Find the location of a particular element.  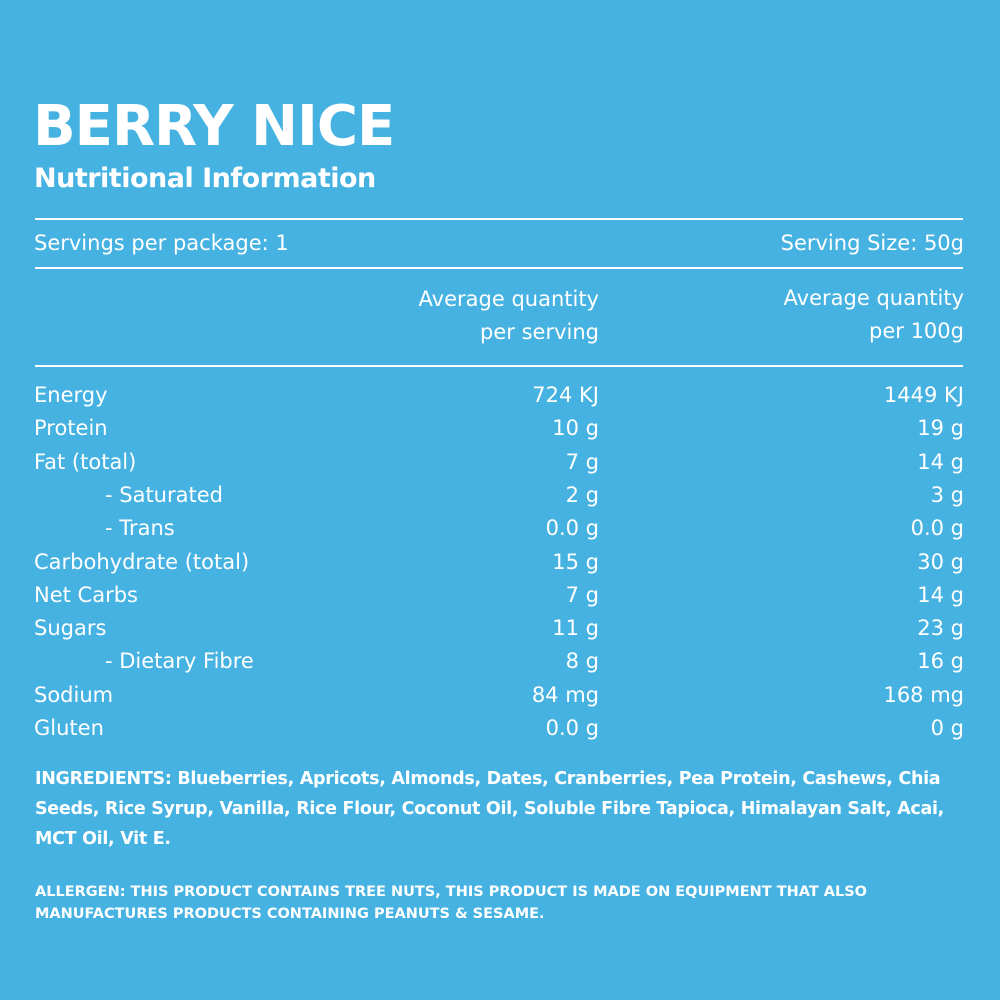

per-serving: 10 g is located at coordinates (575, 428).